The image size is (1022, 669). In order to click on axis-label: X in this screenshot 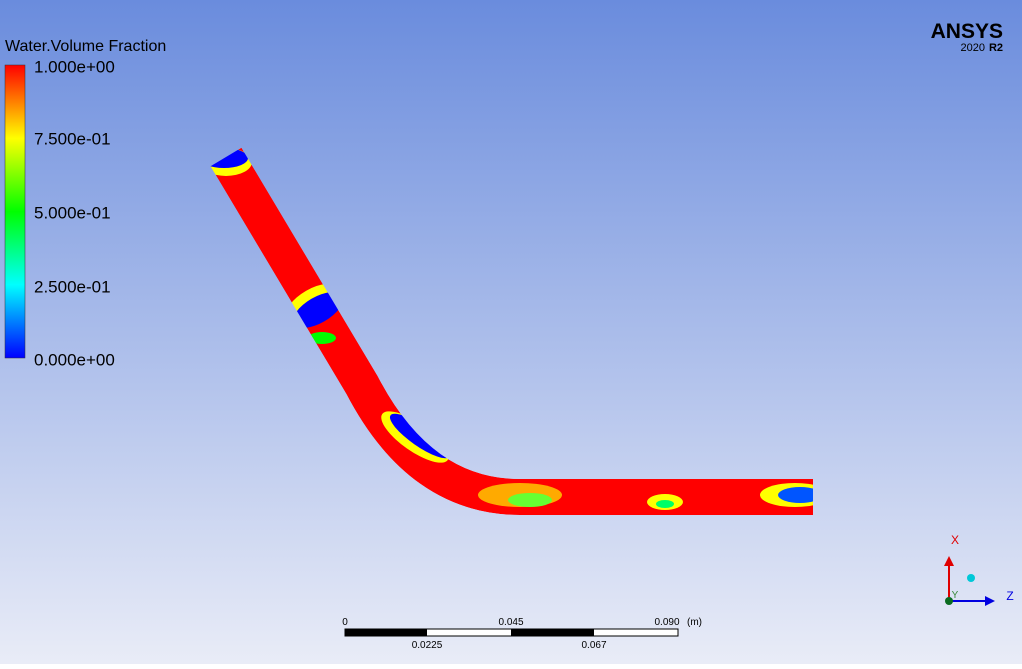, I will do `click(955, 540)`.